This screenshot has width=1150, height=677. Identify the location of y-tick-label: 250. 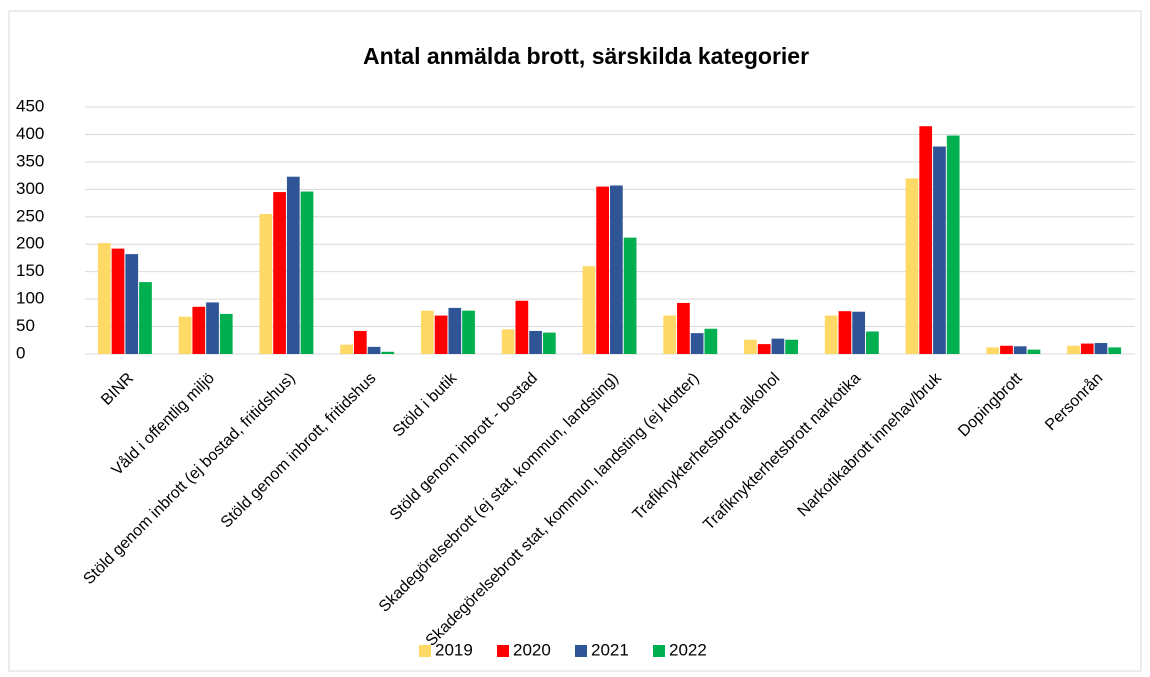
(30, 215).